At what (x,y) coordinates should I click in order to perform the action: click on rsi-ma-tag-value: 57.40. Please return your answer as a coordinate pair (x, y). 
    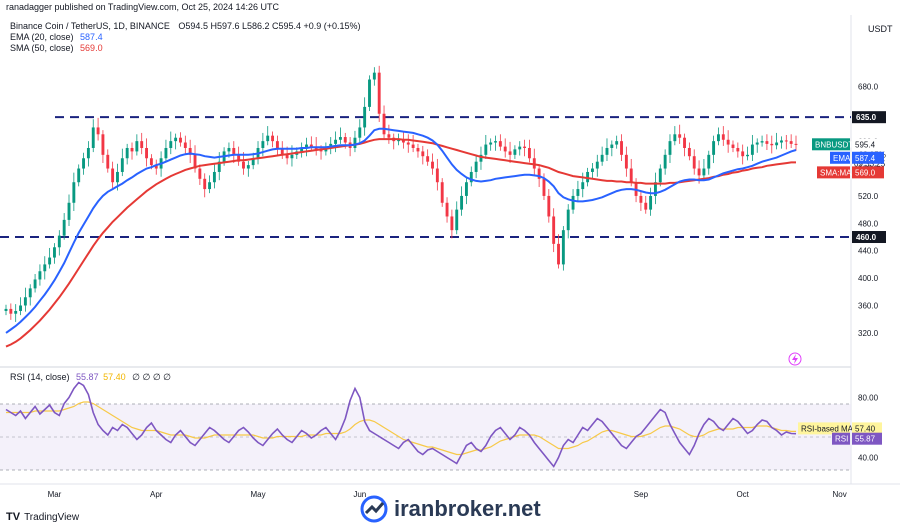
    Looking at the image, I should click on (865, 428).